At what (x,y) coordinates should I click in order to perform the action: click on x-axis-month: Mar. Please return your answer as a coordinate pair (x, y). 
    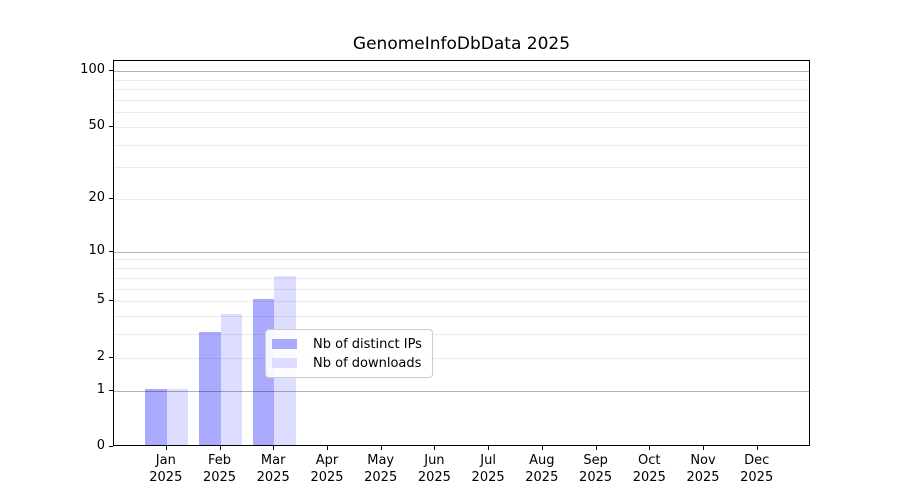
    Looking at the image, I should click on (273, 460).